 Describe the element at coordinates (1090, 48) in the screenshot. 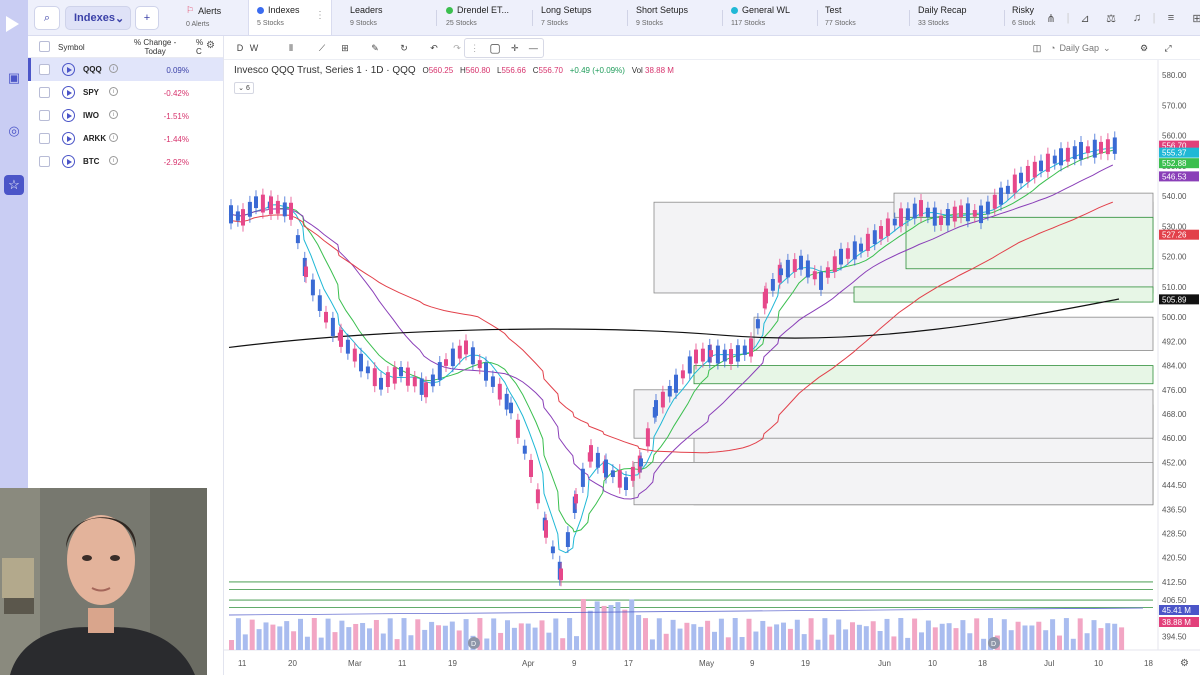

I see `layout-select: ◔ Daily Gap ⌄` at that location.